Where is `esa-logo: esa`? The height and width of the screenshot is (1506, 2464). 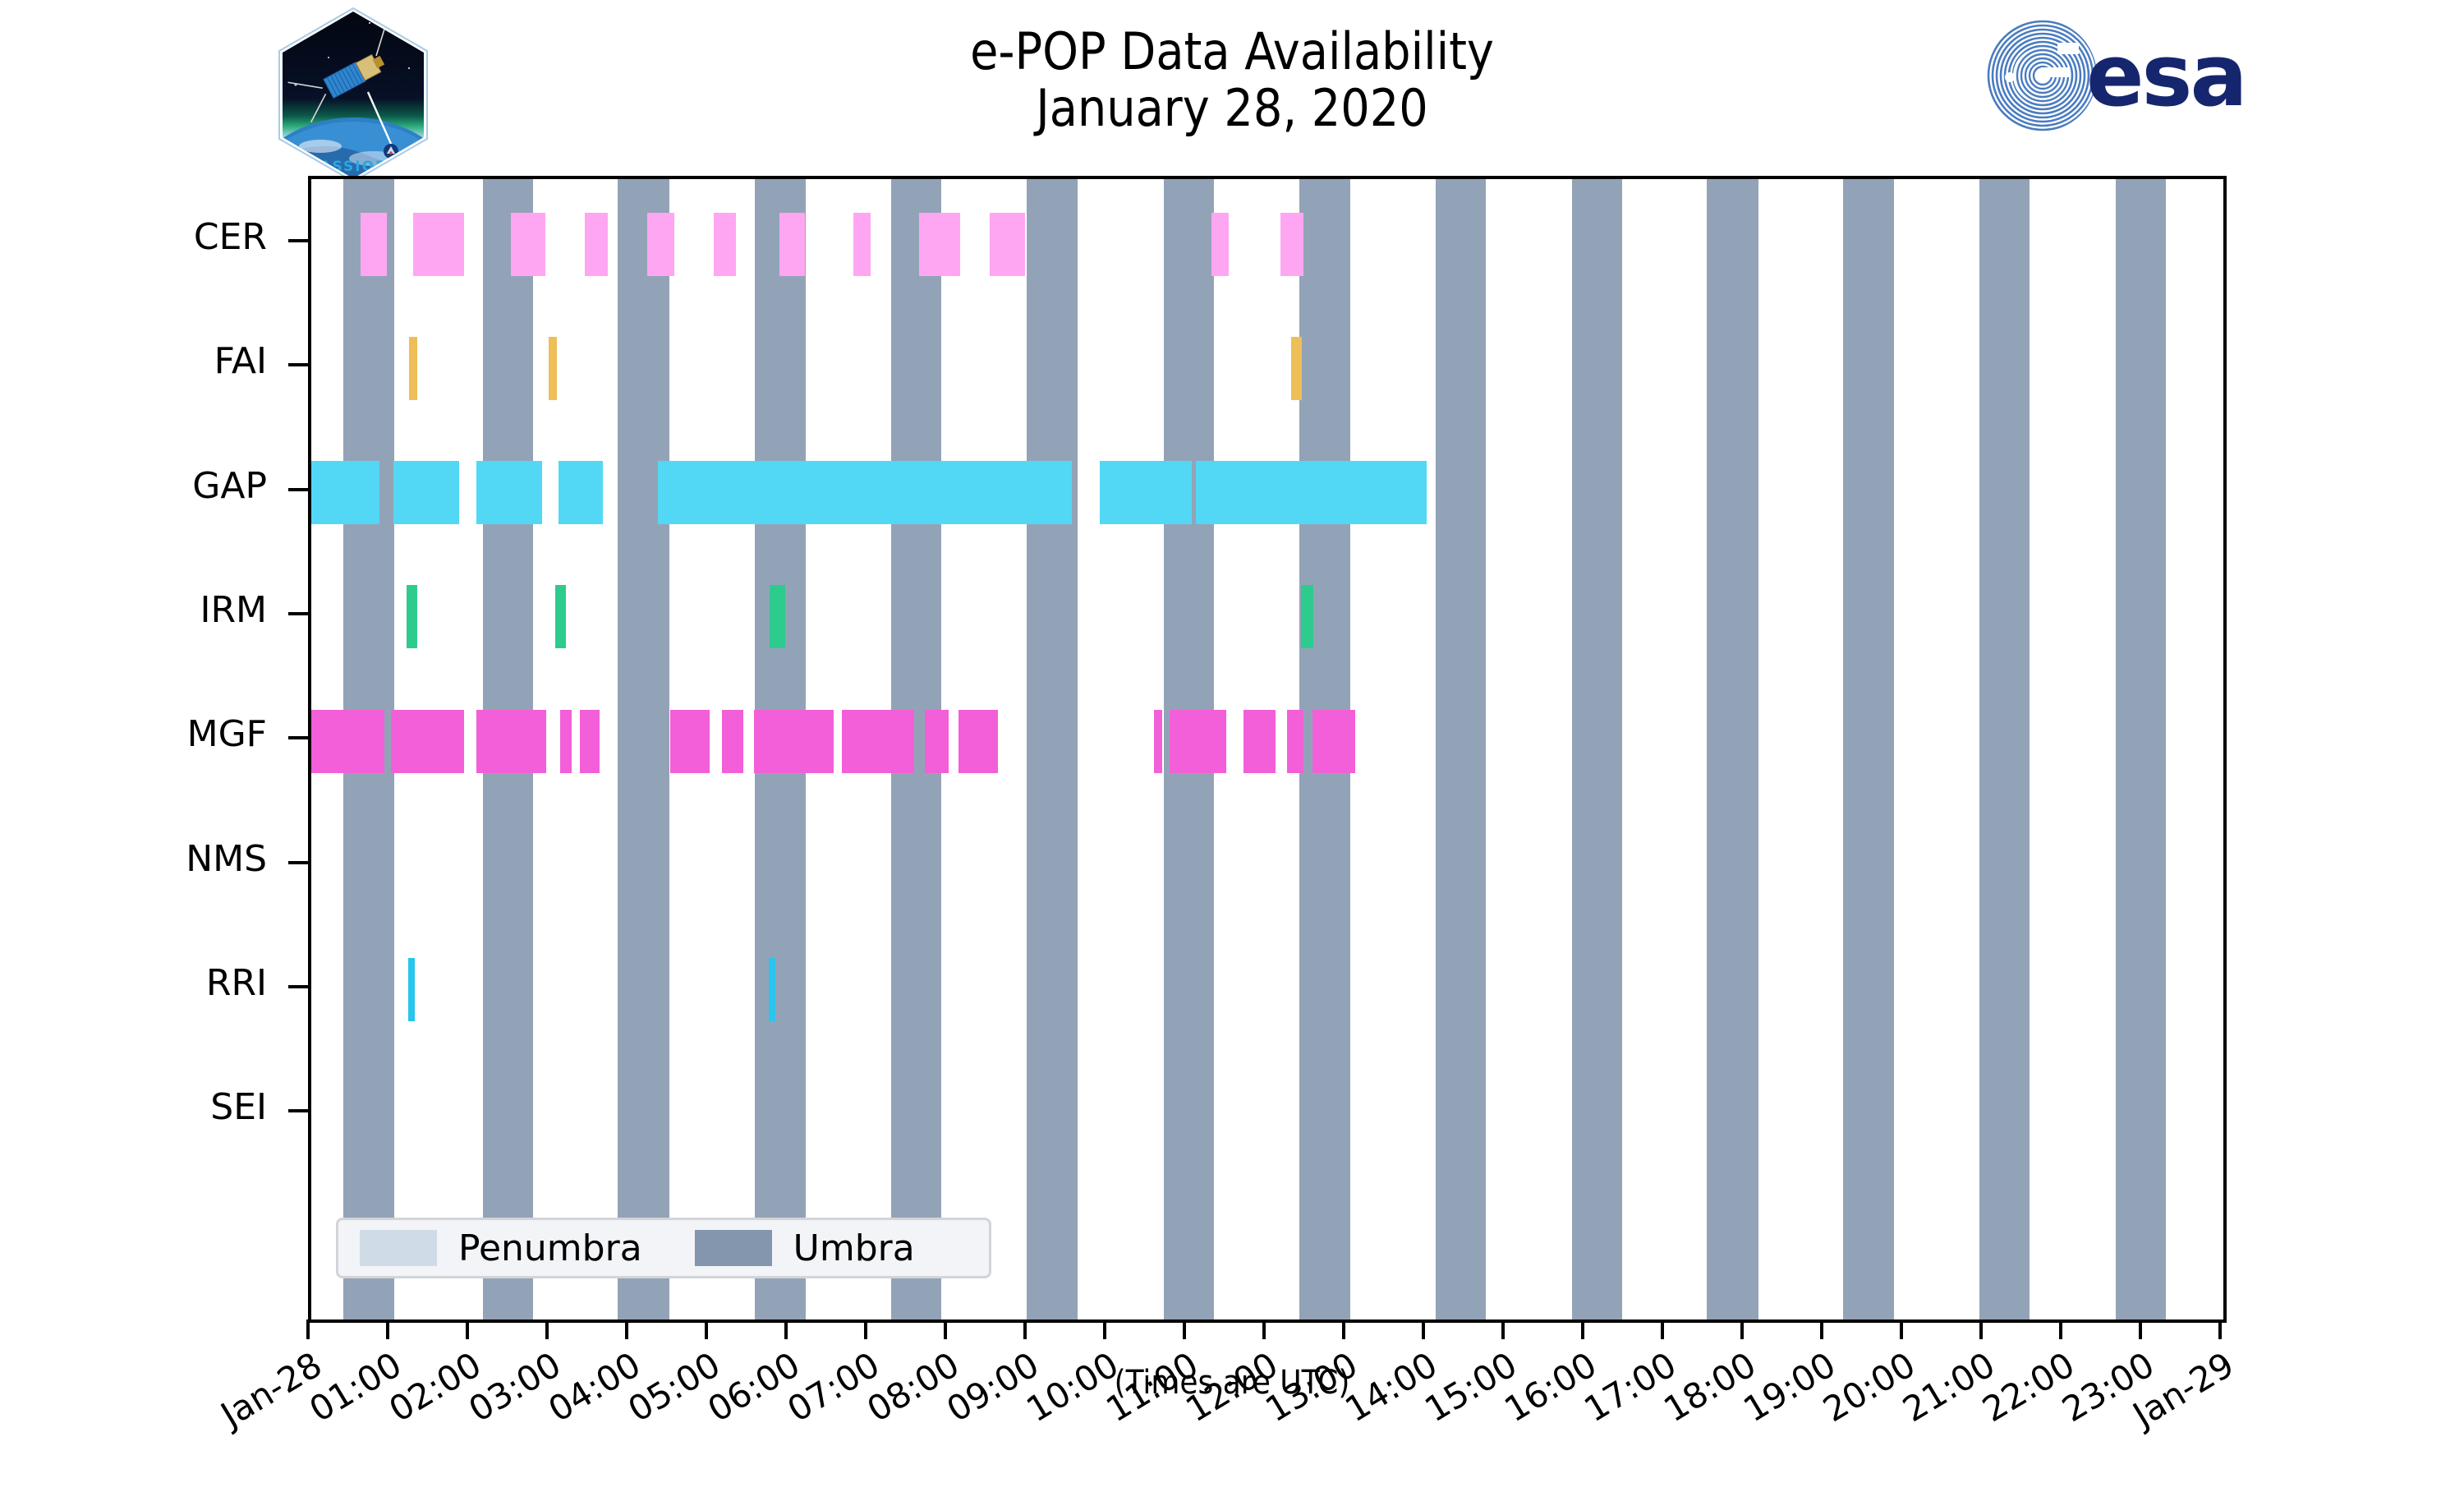 esa-logo: esa is located at coordinates (2115, 75).